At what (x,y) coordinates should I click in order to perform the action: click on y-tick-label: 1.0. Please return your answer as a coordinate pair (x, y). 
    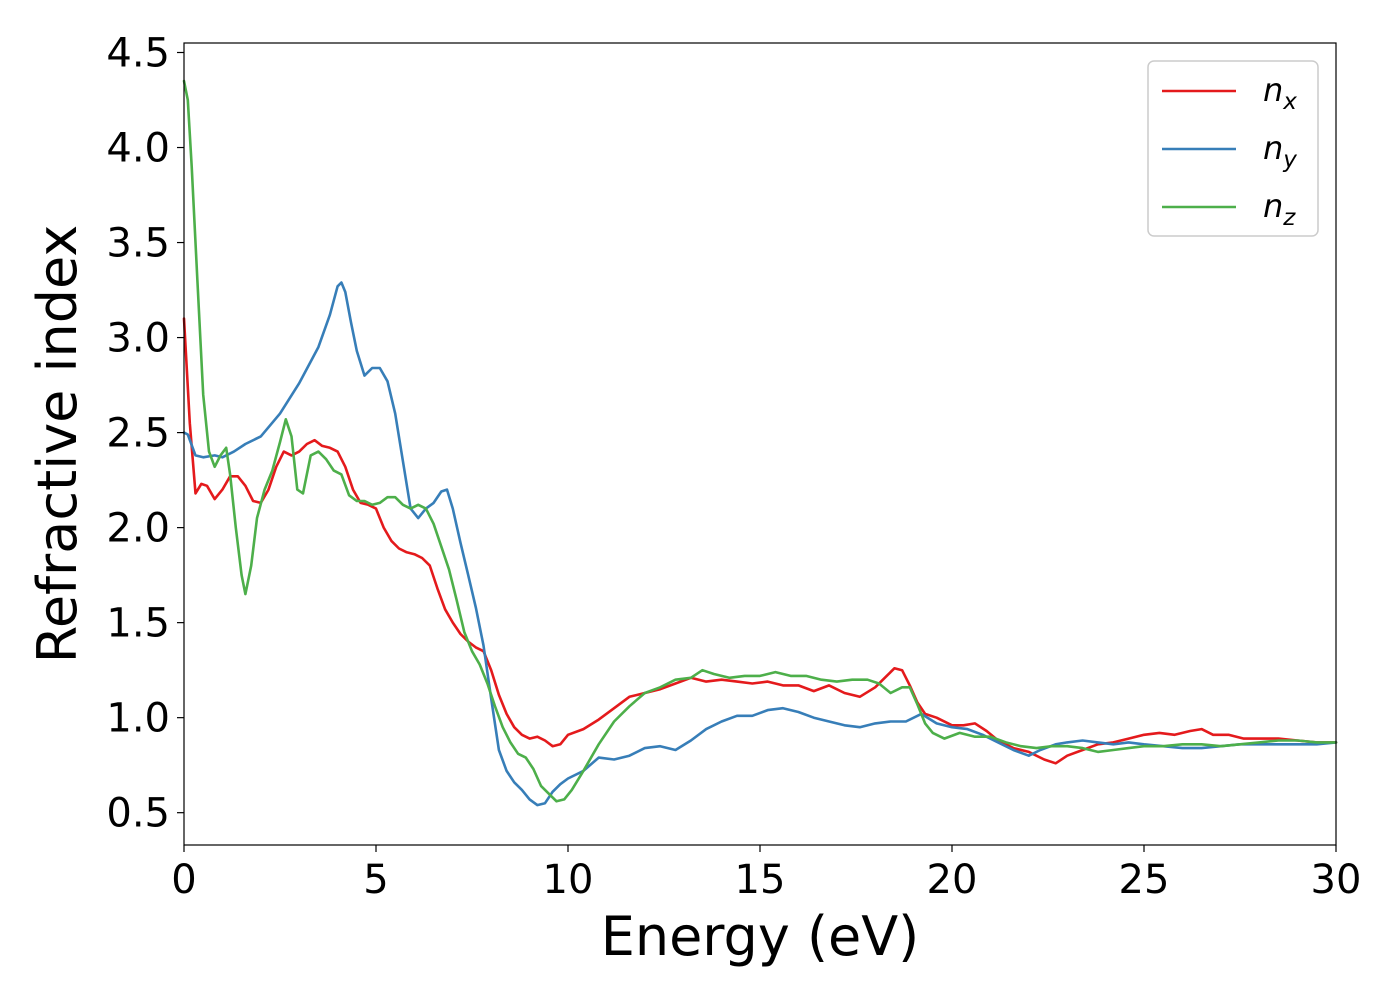
    Looking at the image, I should click on (138, 719).